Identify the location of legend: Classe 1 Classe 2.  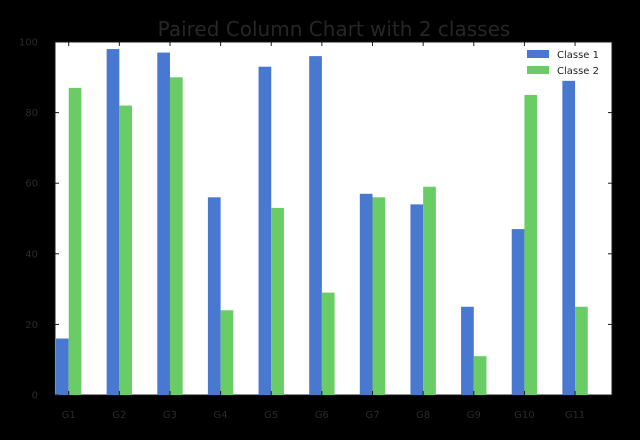
(563, 63).